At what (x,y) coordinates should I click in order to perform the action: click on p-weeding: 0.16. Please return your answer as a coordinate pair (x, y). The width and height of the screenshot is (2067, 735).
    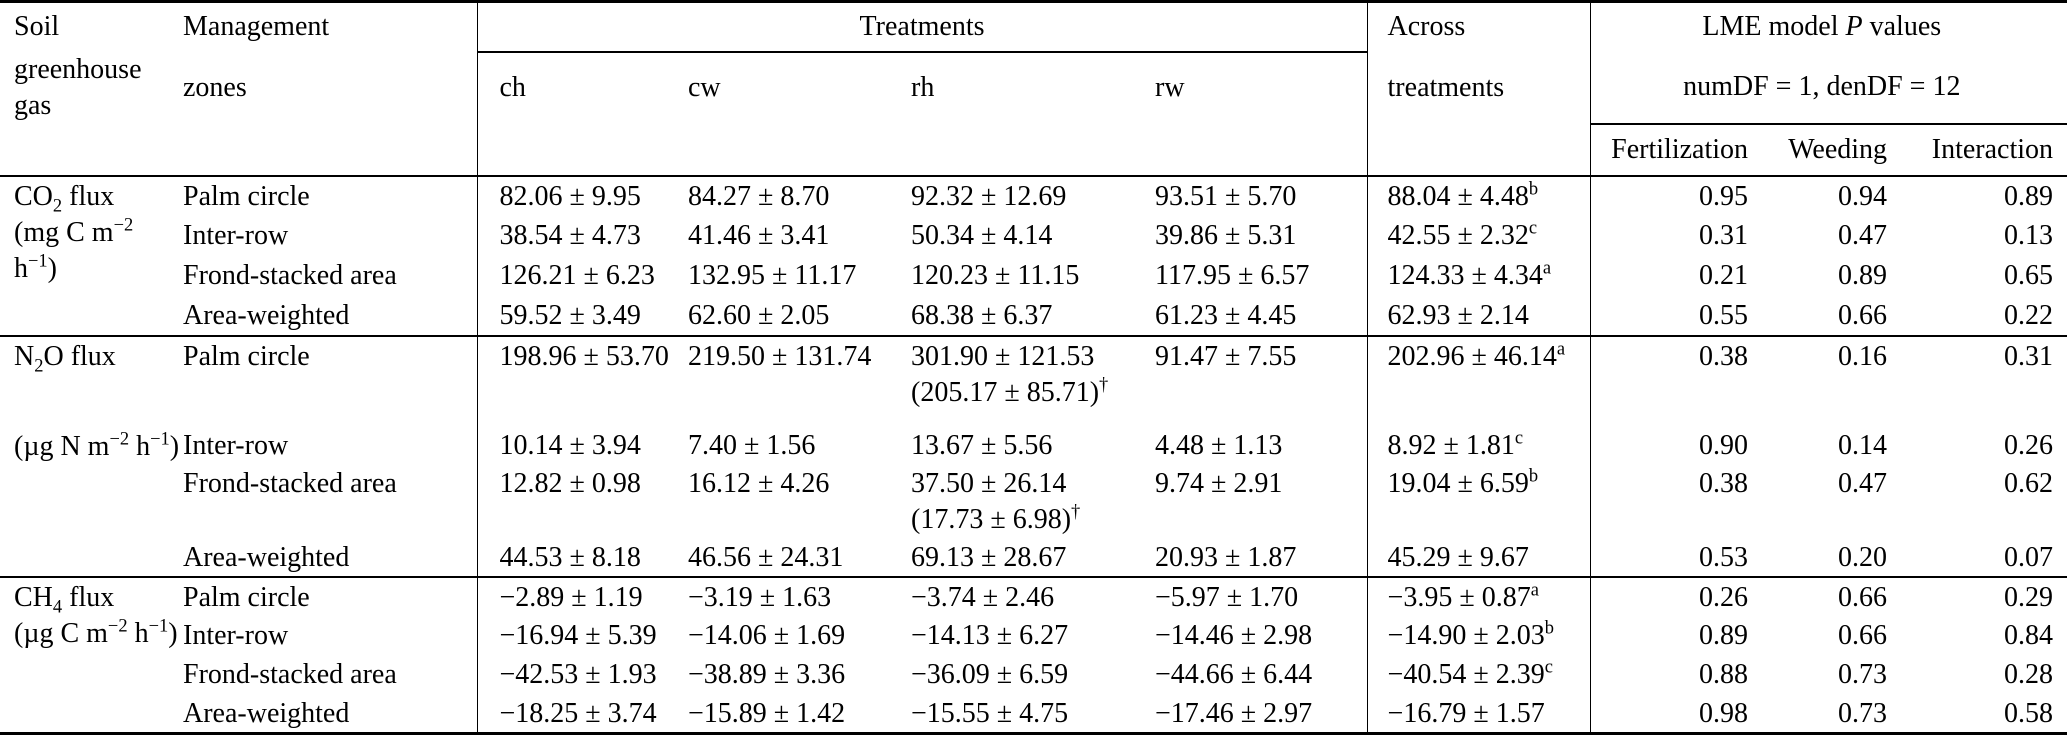
    Looking at the image, I should click on (1818, 380).